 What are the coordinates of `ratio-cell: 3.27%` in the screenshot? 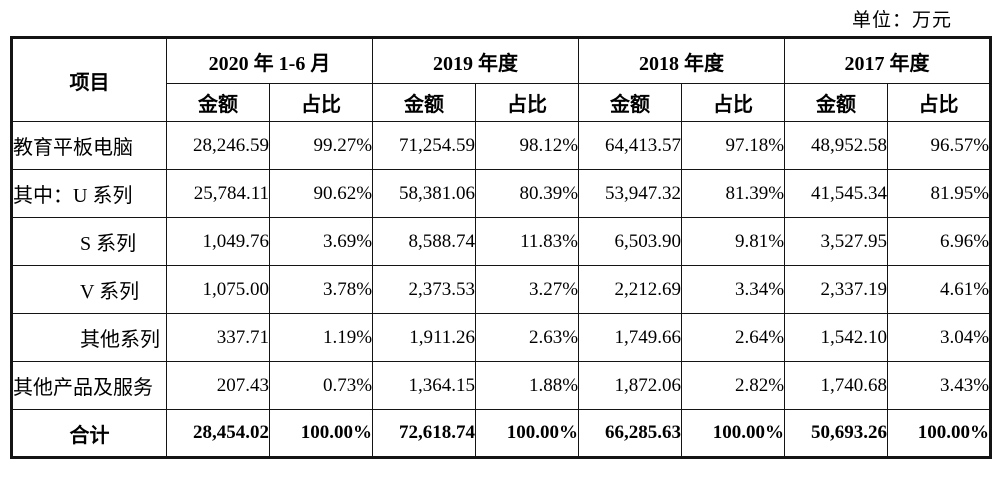 It's located at (527, 289).